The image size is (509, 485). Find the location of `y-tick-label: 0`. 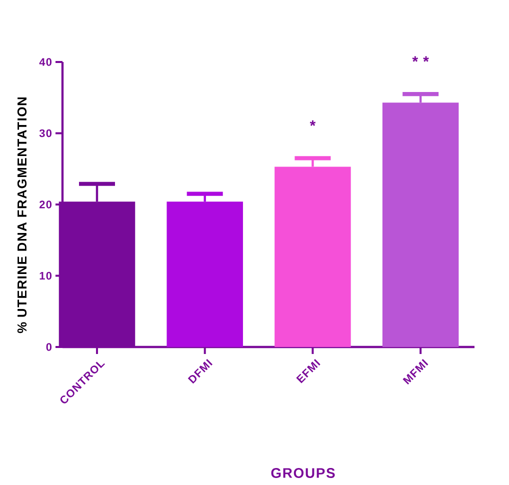

y-tick-label: 0 is located at coordinates (49, 347).